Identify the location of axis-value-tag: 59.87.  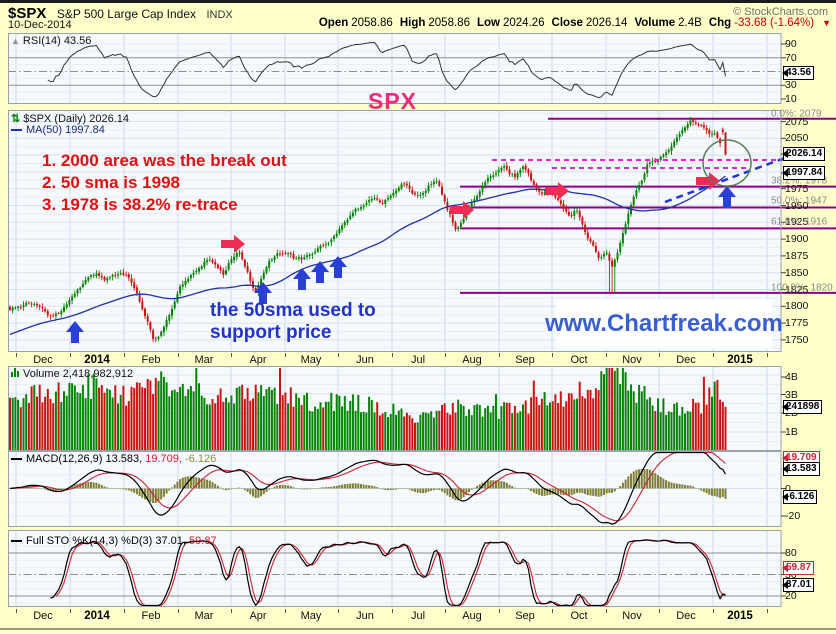
(798, 568).